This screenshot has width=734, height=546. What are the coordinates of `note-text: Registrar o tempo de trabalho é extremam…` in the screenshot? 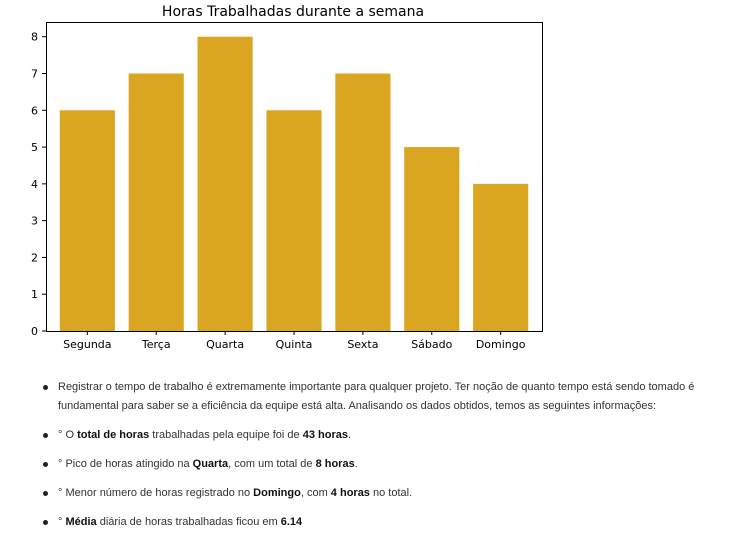 It's located at (376, 396).